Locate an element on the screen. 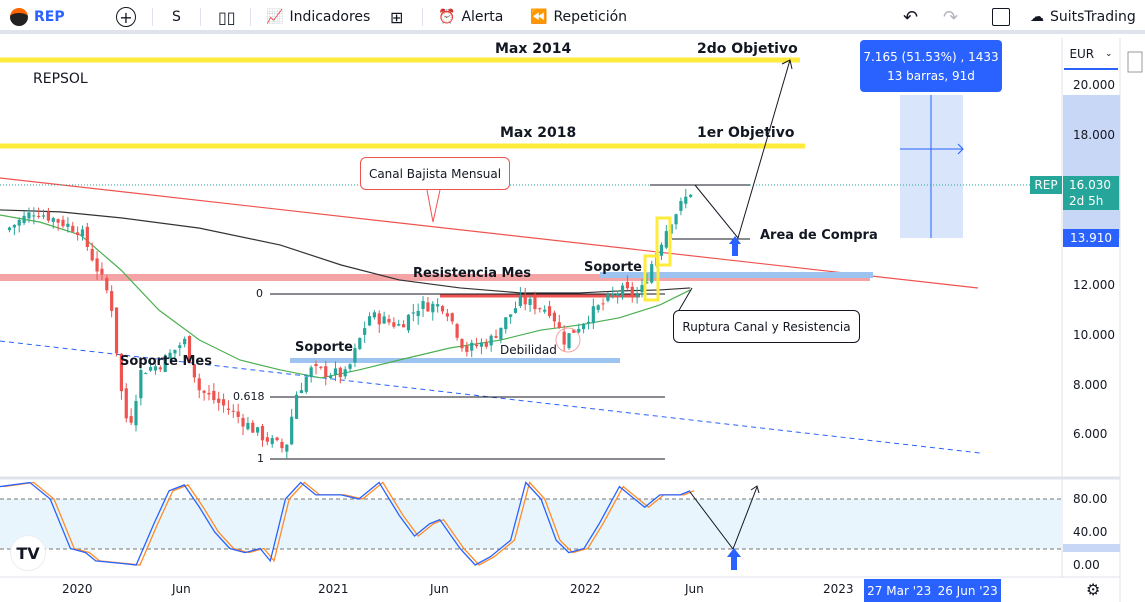 The width and height of the screenshot is (1145, 602). price-axis-label: 8.000 is located at coordinates (1090, 385).